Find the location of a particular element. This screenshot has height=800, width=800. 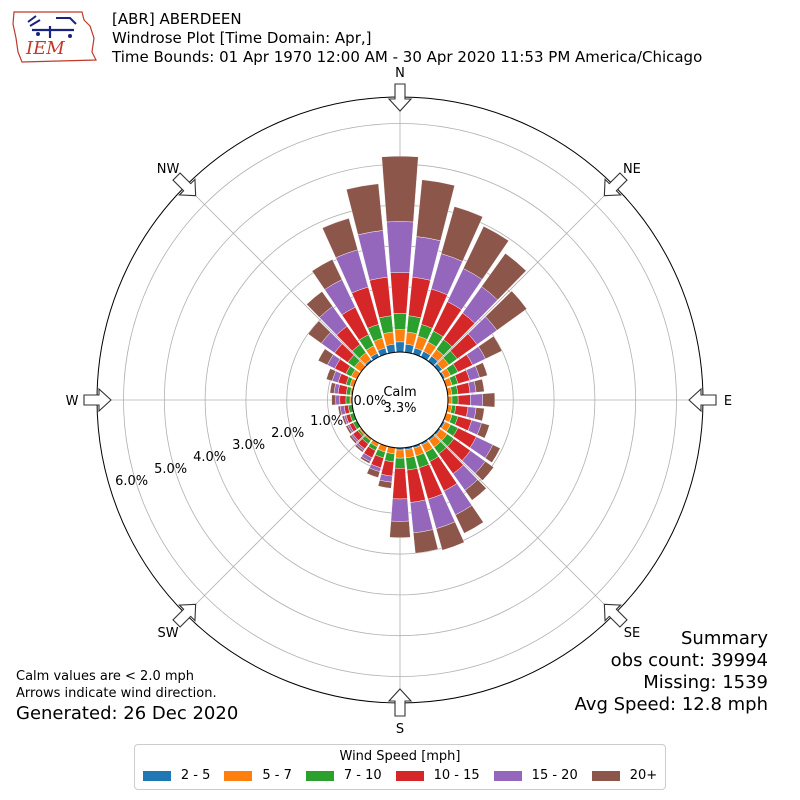

legend-item: 5 - 7 is located at coordinates (258, 775).